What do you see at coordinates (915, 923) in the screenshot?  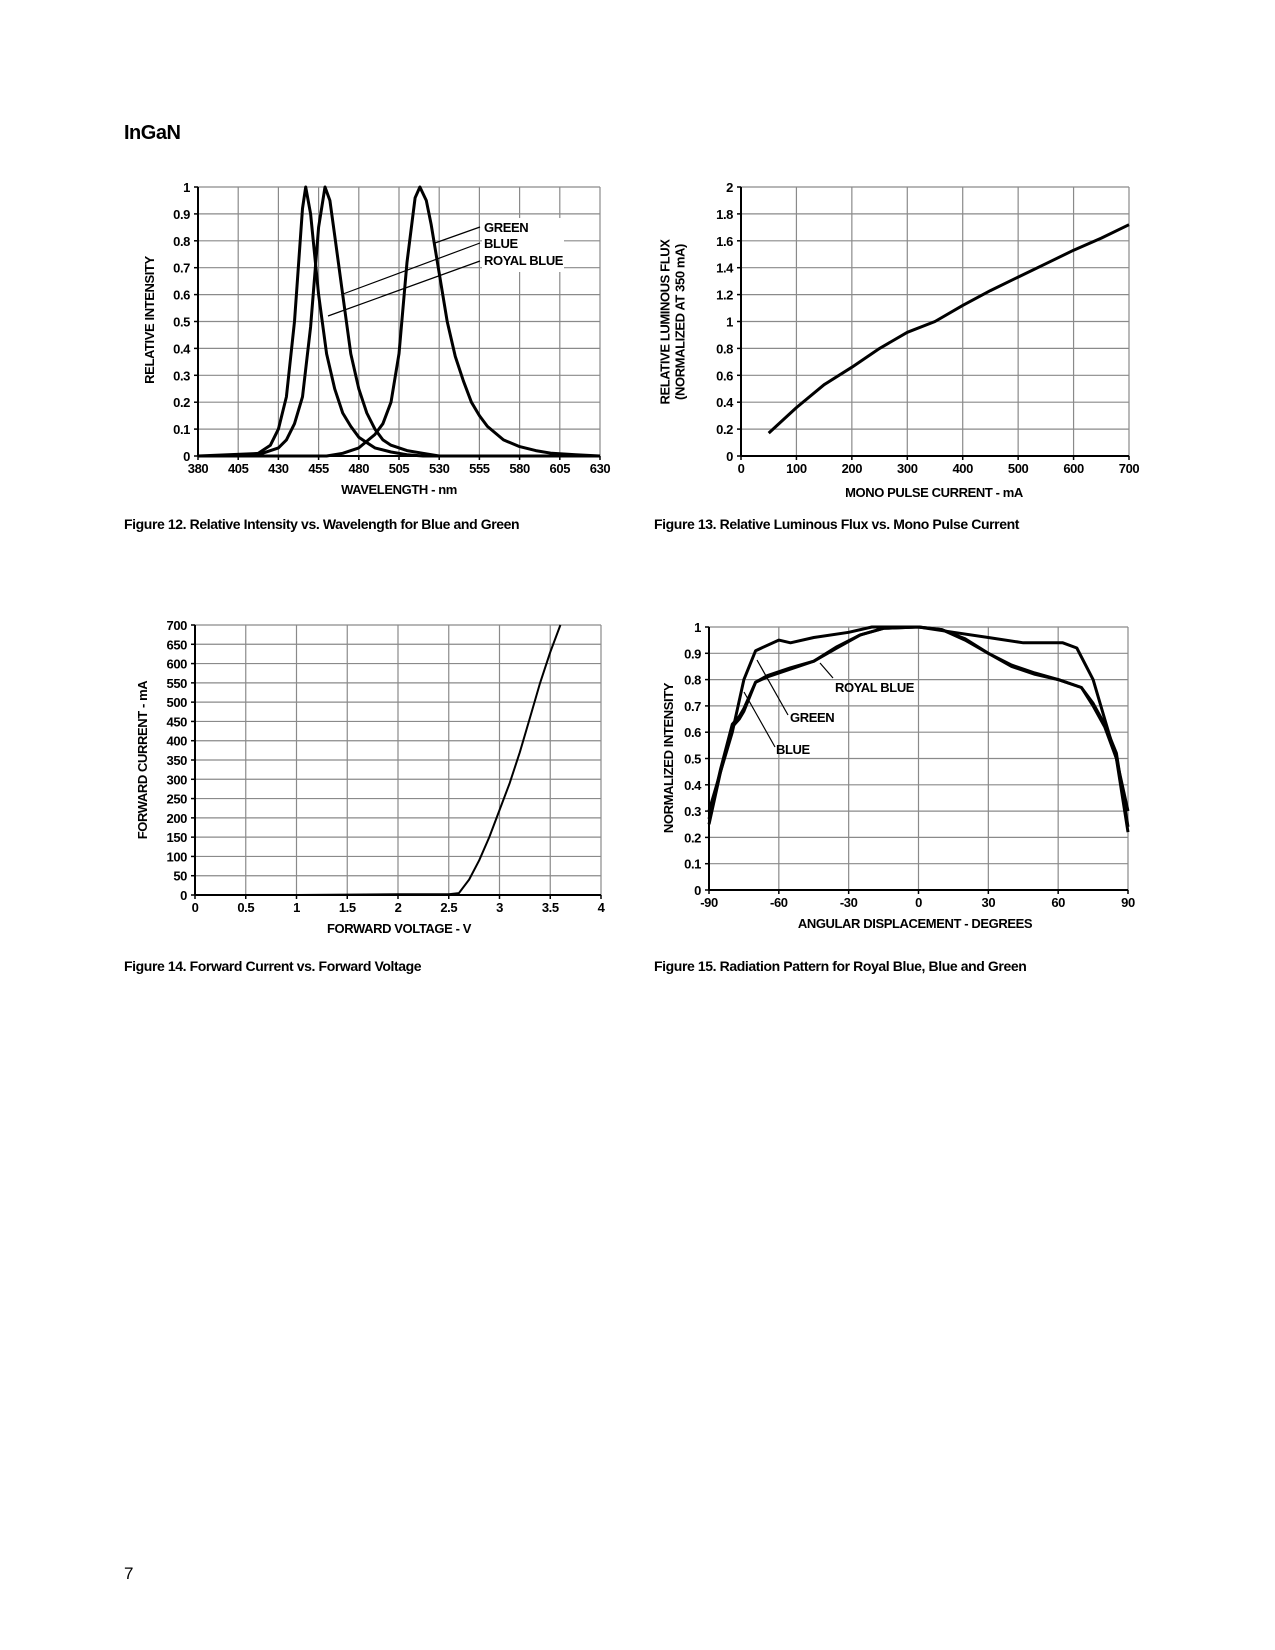 I see `x-axis-label: ANGULAR DISPLACEMENT - DEGREES` at bounding box center [915, 923].